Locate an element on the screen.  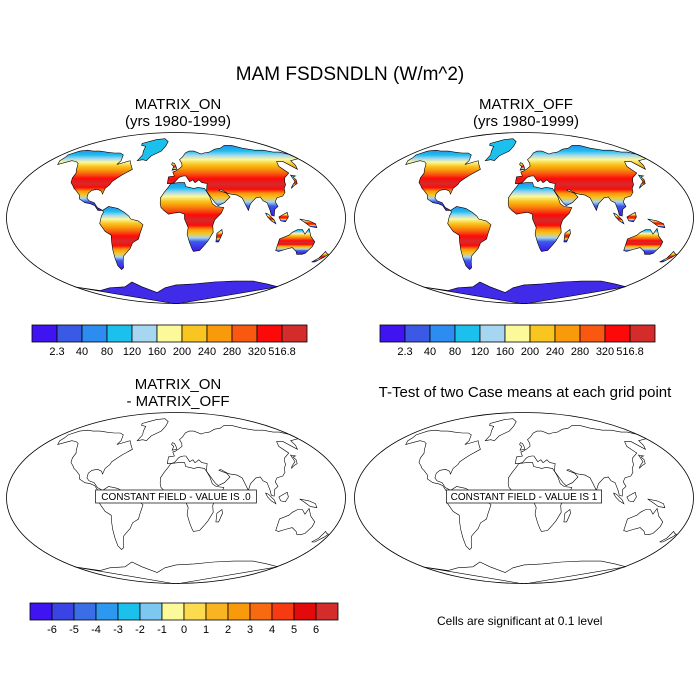
map-matrix-on-coastline-australia is located at coordinates (295, 241).